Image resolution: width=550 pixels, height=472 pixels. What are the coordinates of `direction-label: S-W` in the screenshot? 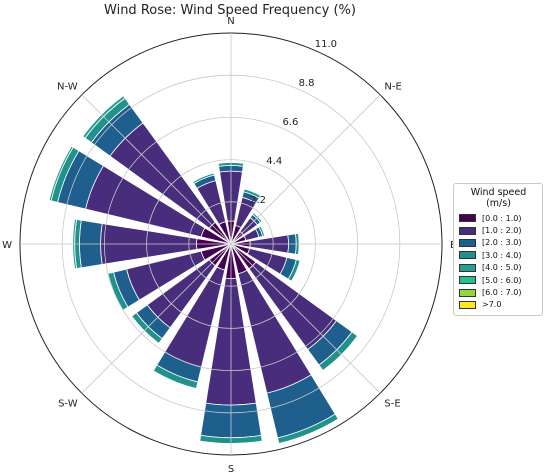 It's located at (68, 403).